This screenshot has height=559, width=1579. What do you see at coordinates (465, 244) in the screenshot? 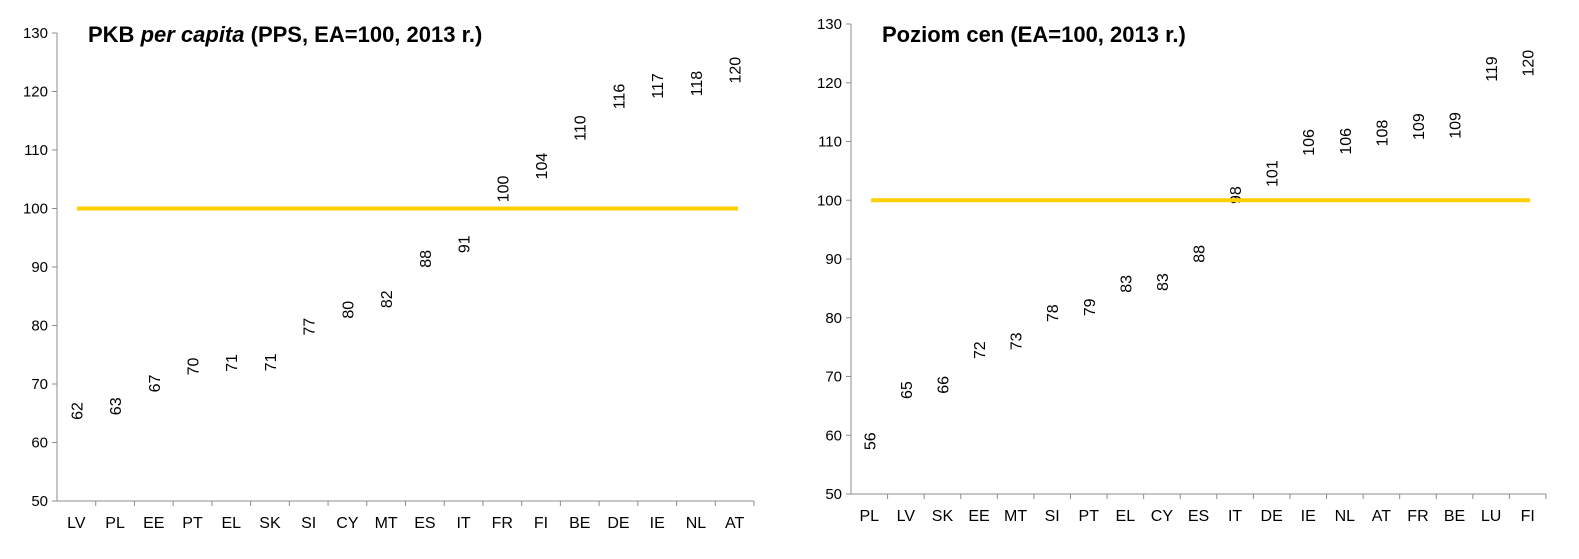
I see `data-label: 91` at bounding box center [465, 244].